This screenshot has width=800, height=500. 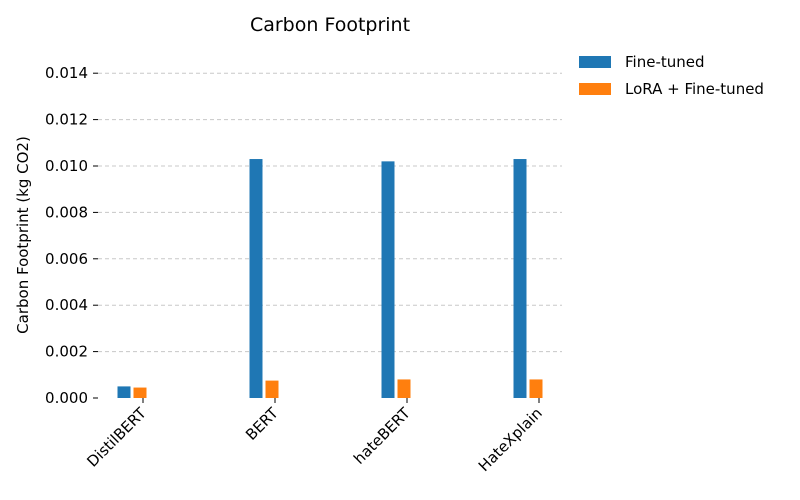 I want to click on y-axis-title: Carbon Footprint (kg CO2), so click(x=23, y=235).